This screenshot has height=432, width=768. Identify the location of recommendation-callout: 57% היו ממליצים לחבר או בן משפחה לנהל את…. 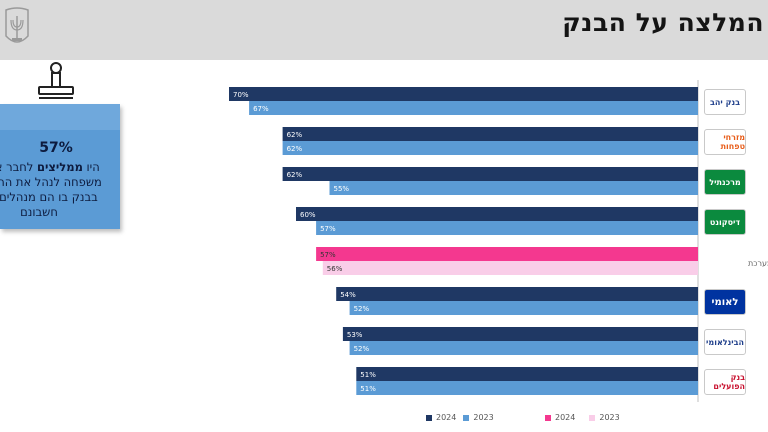
(60, 166).